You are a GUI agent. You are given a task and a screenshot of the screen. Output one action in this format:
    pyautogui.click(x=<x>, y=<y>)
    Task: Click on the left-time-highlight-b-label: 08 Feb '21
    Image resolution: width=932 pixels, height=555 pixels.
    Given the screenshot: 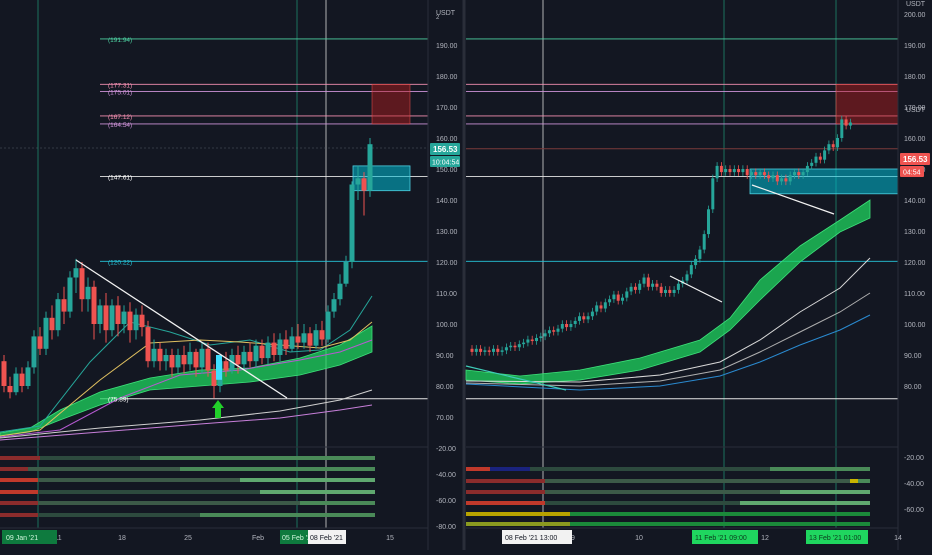 What is the action you would take?
    pyautogui.click(x=326, y=538)
    